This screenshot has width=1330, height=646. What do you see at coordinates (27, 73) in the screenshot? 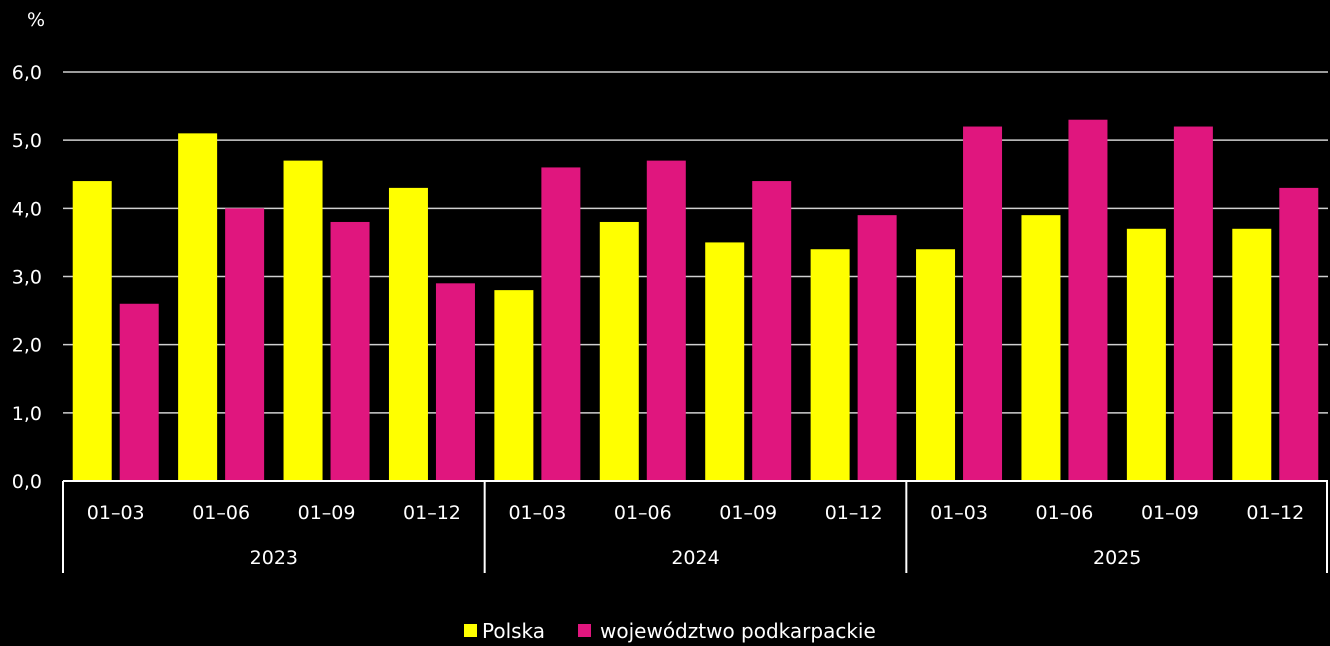
I see `y-tick-label: 6,0` at bounding box center [27, 73].